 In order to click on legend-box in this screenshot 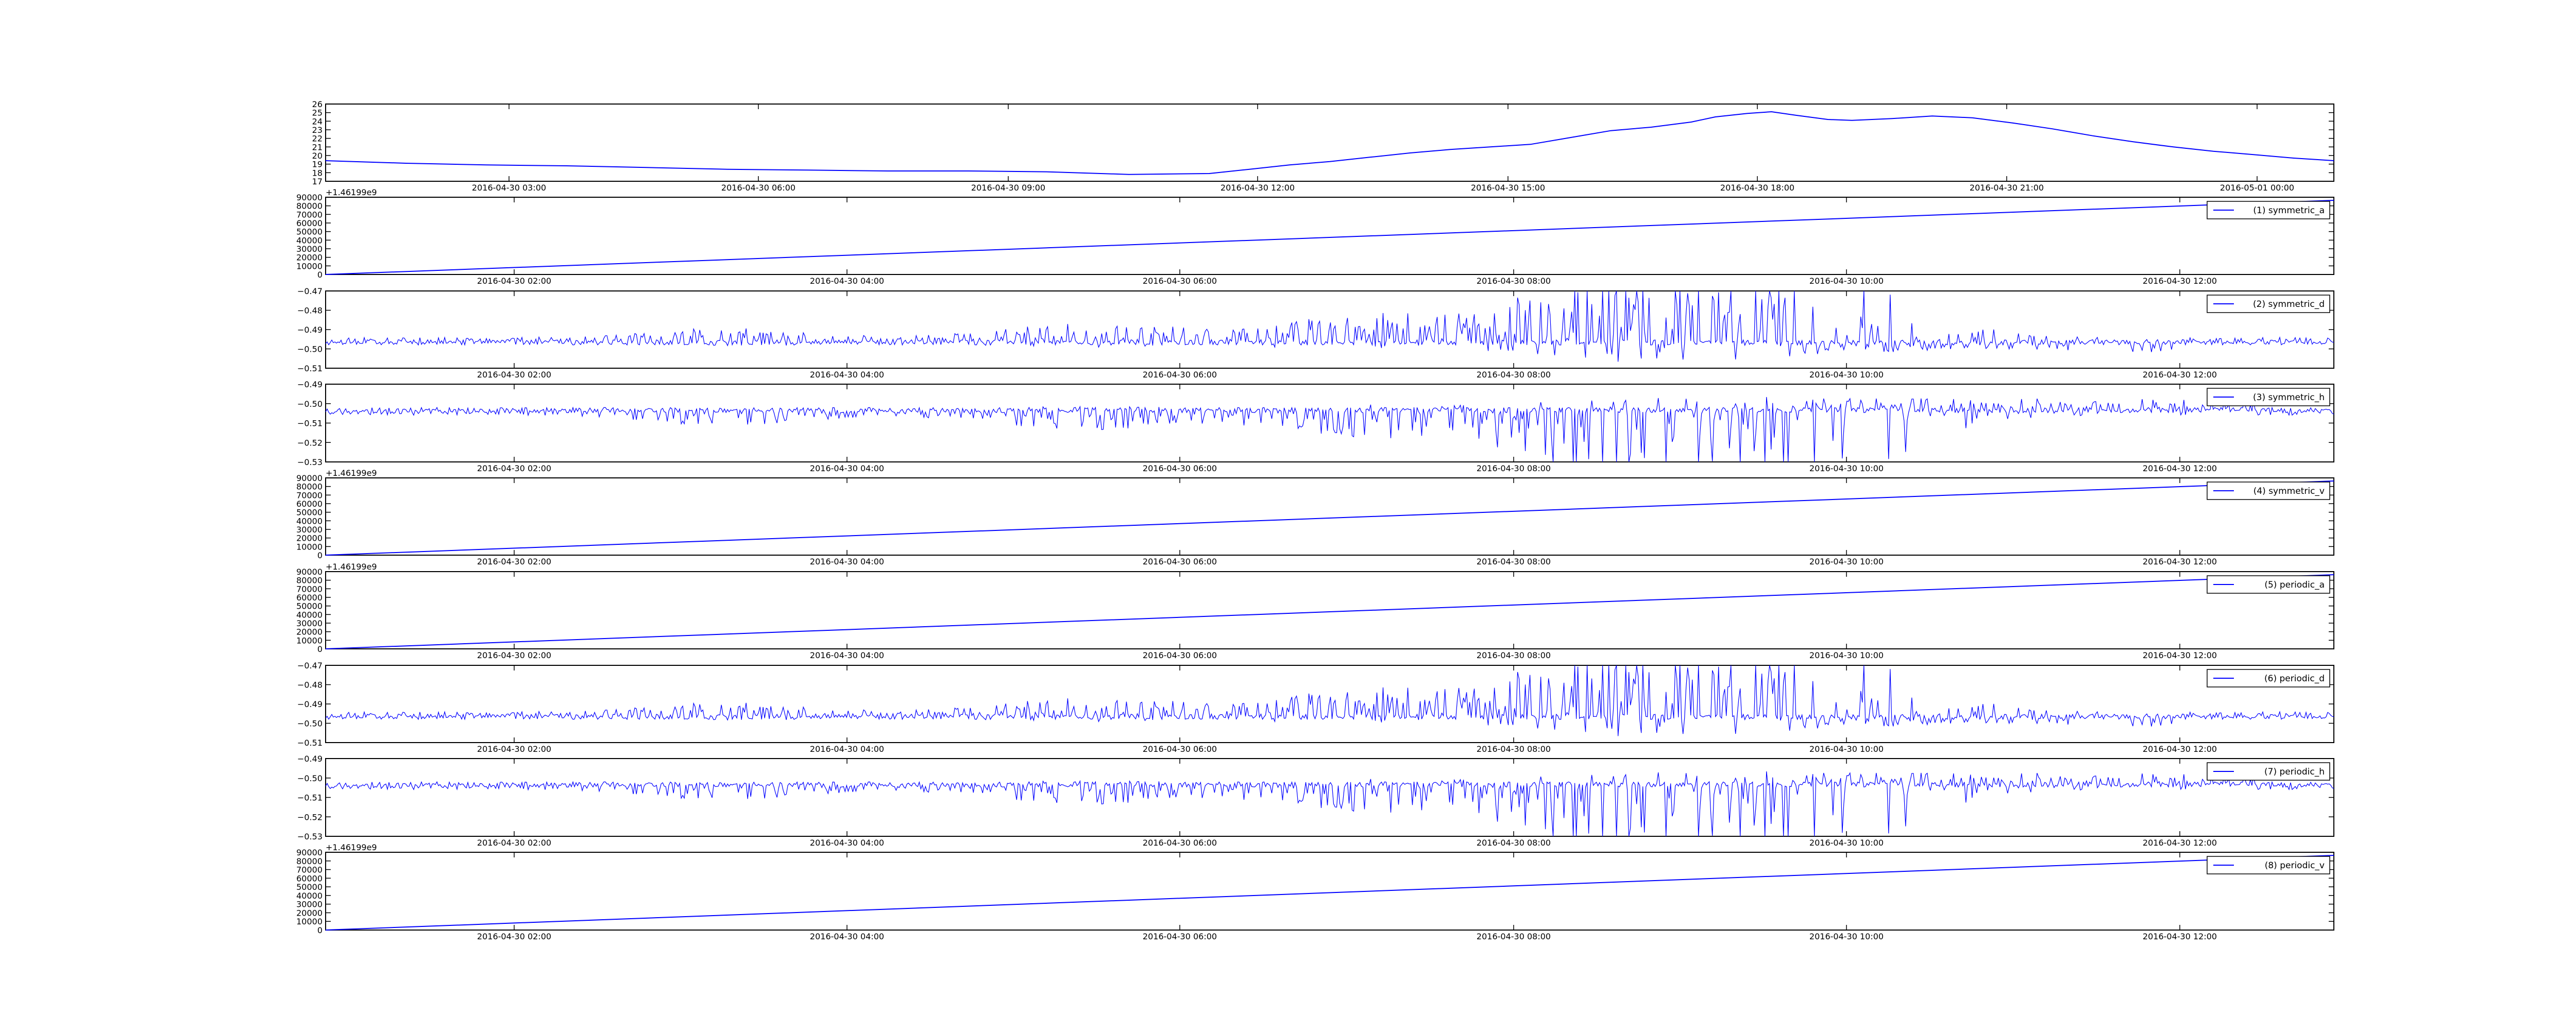, I will do `click(2268, 490)`.